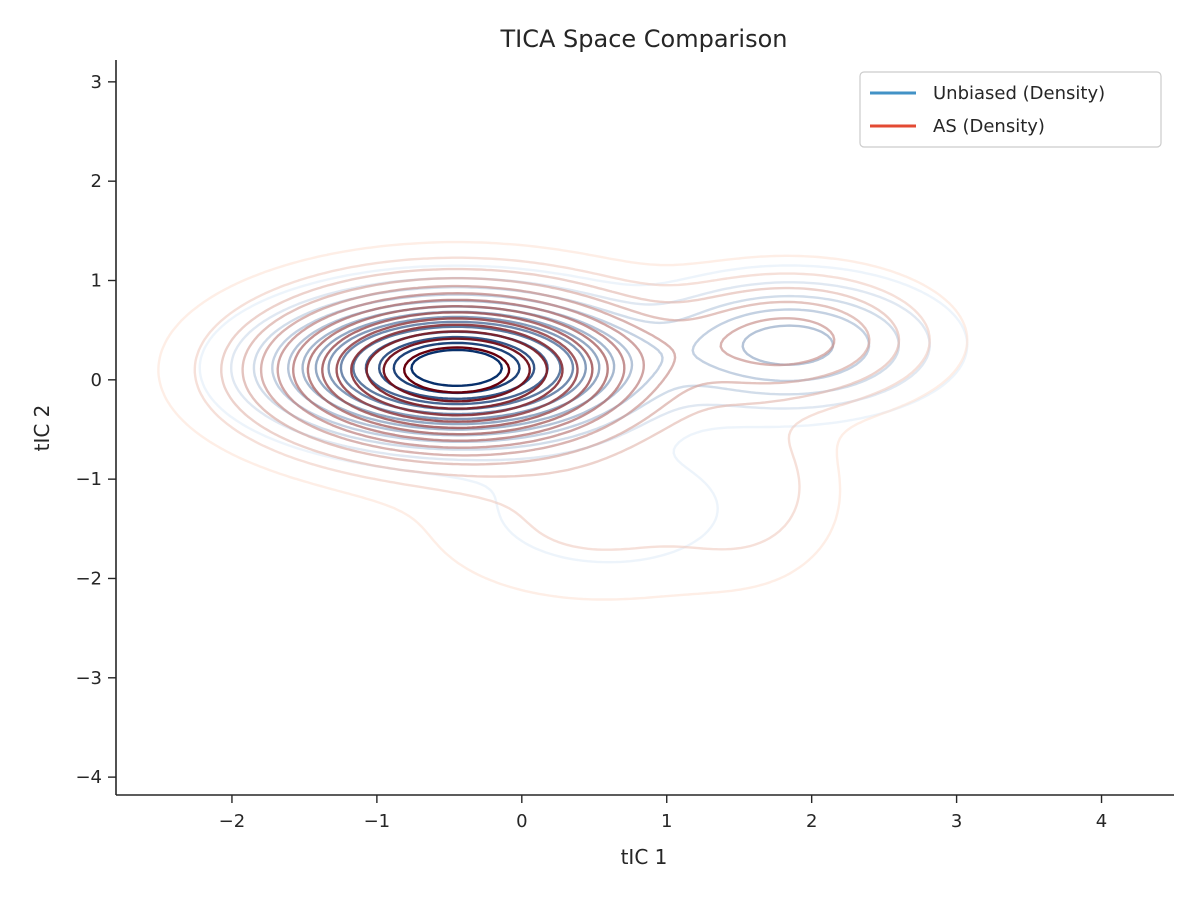 The height and width of the screenshot is (901, 1200). I want to click on x-axis-label: tIC 1, so click(644, 857).